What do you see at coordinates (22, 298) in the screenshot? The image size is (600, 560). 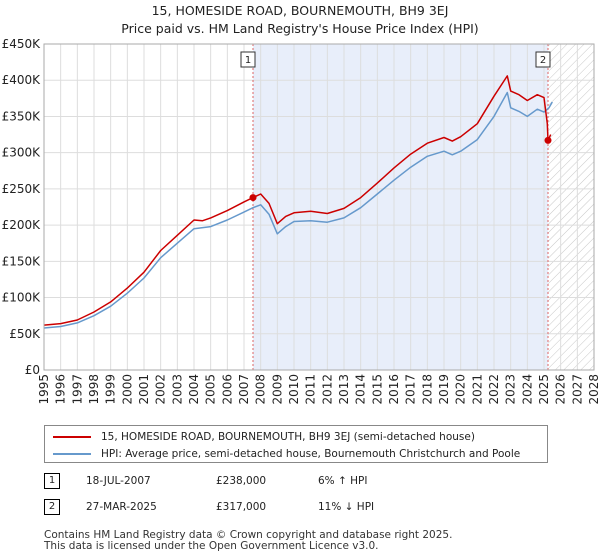 I see `y-tick-label: £100K` at bounding box center [22, 298].